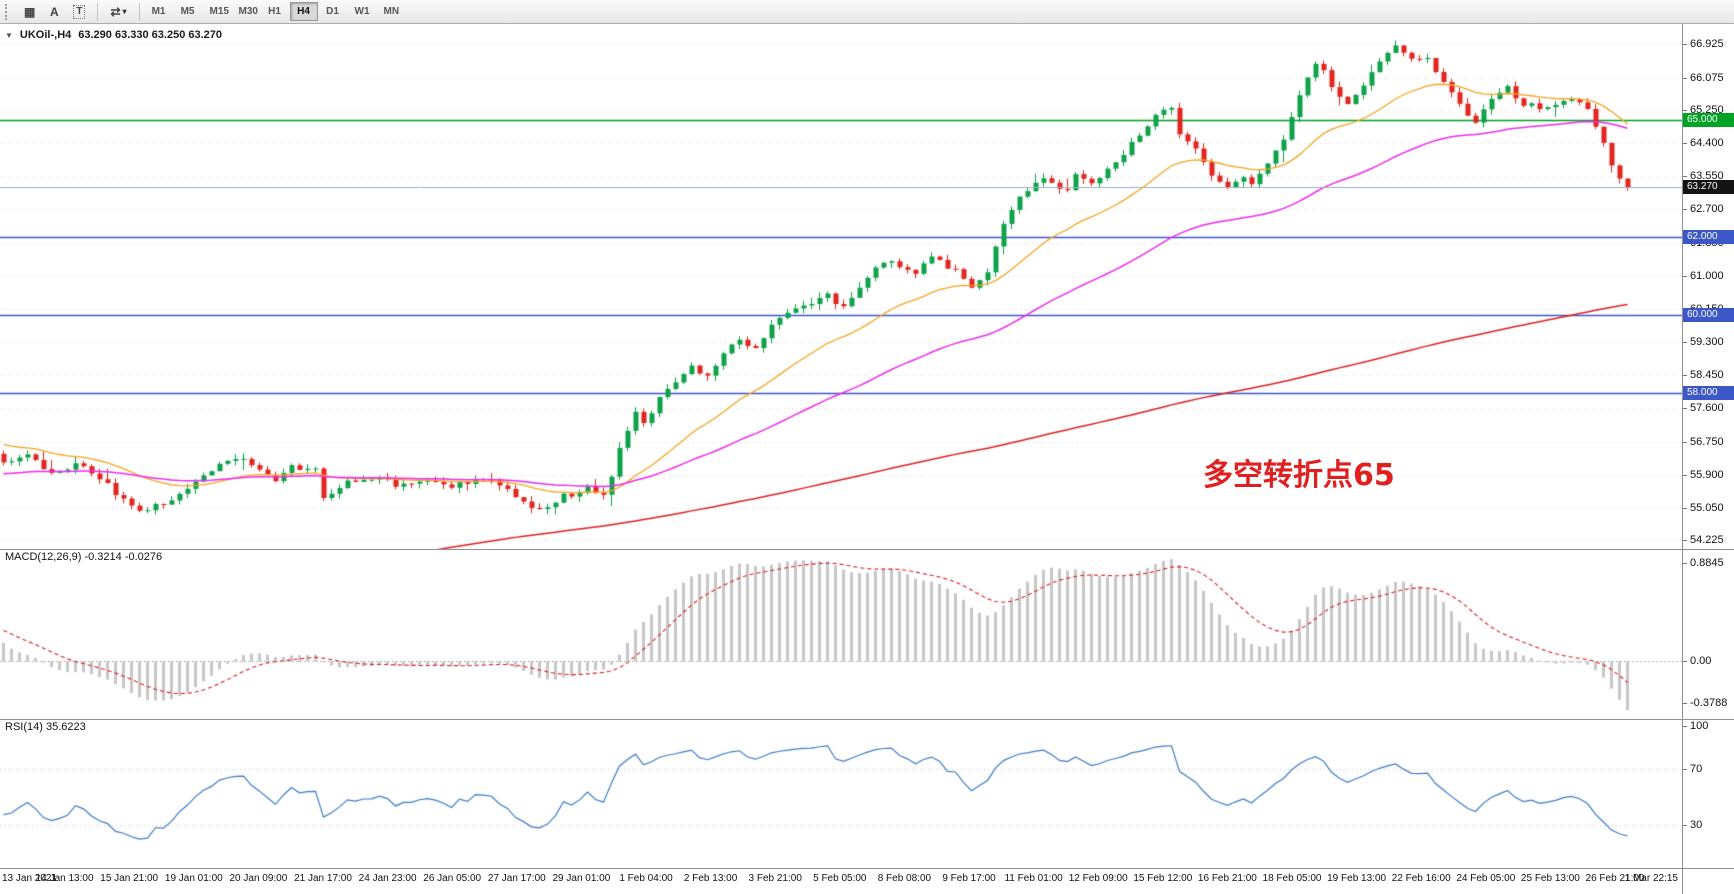  I want to click on time-axis-label: 29 Jan 01:00, so click(581, 878).